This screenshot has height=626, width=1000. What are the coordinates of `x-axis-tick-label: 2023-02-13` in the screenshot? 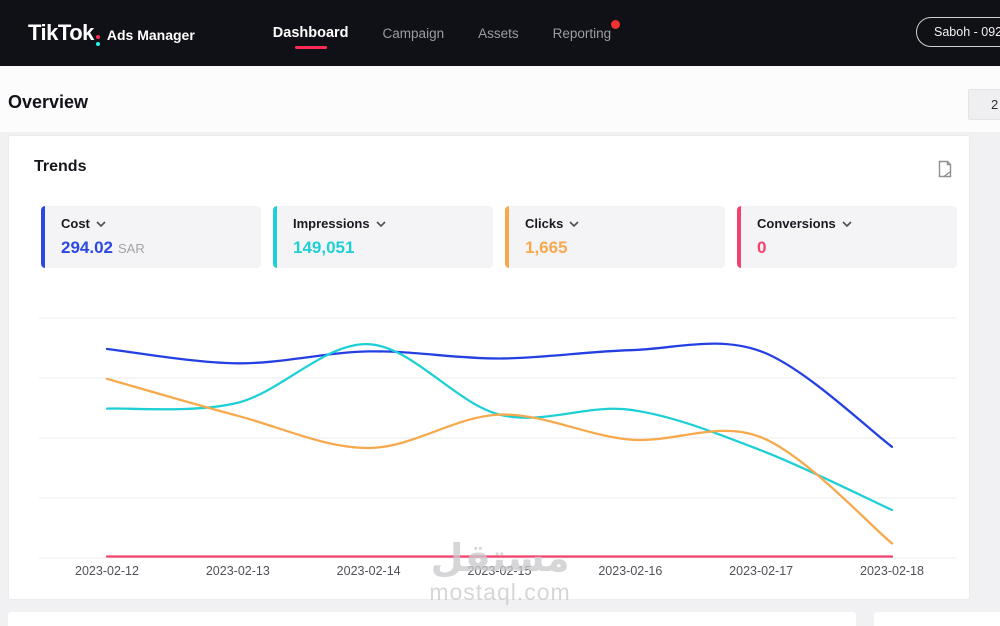 It's located at (237, 571).